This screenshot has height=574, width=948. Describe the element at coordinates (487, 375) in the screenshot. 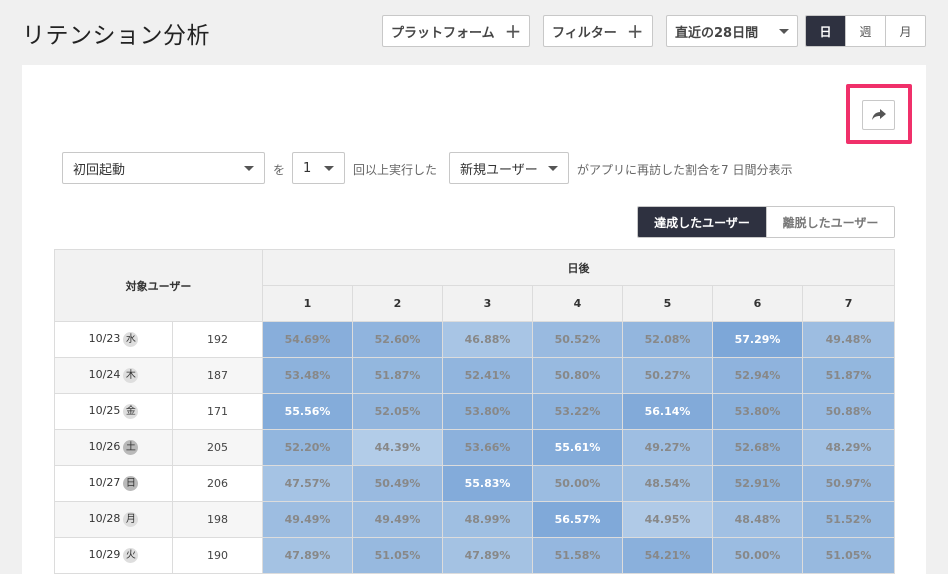

I see `retention-cell: 52.41%` at that location.